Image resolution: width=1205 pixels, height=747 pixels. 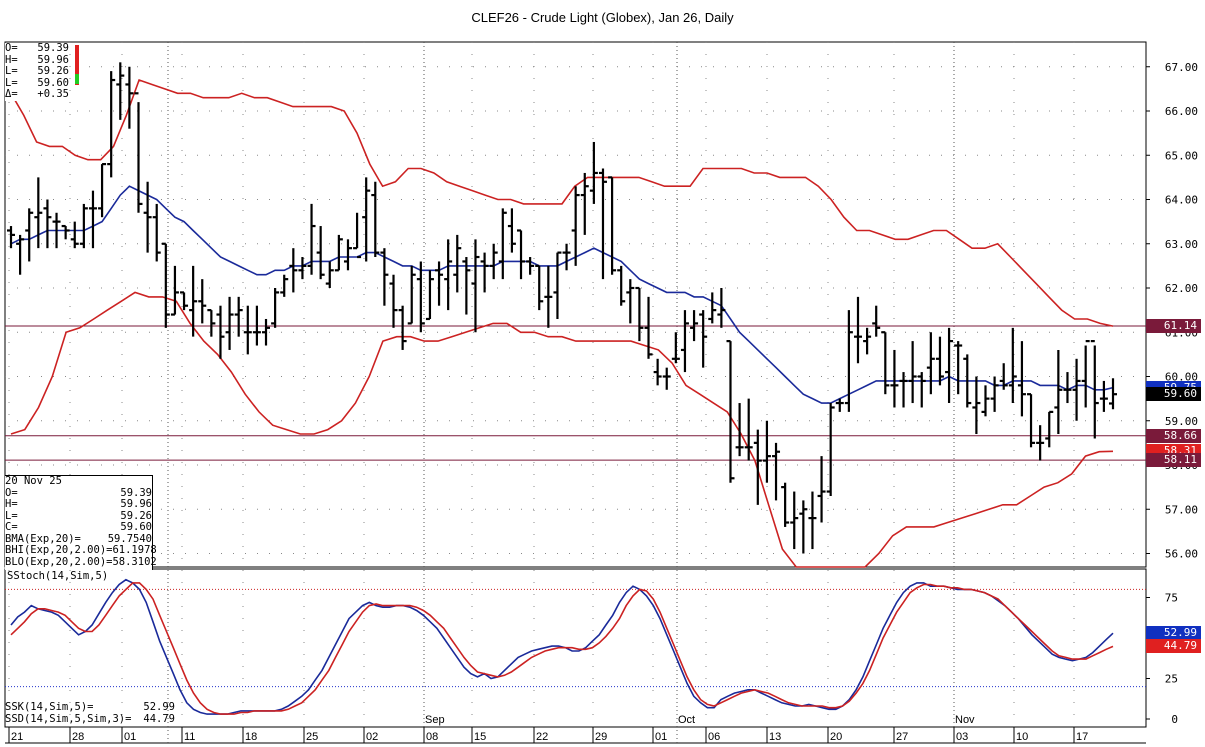 What do you see at coordinates (78, 737) in the screenshot?
I see `date-tick-label: 28` at bounding box center [78, 737].